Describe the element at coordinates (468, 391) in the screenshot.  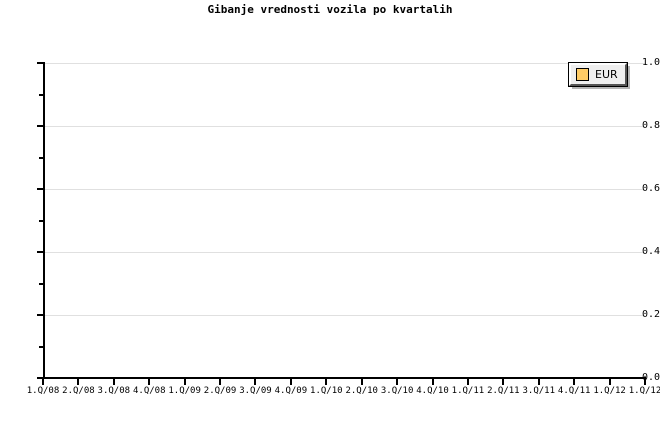
I see `x-axis-label: 1.Q/11` at that location.